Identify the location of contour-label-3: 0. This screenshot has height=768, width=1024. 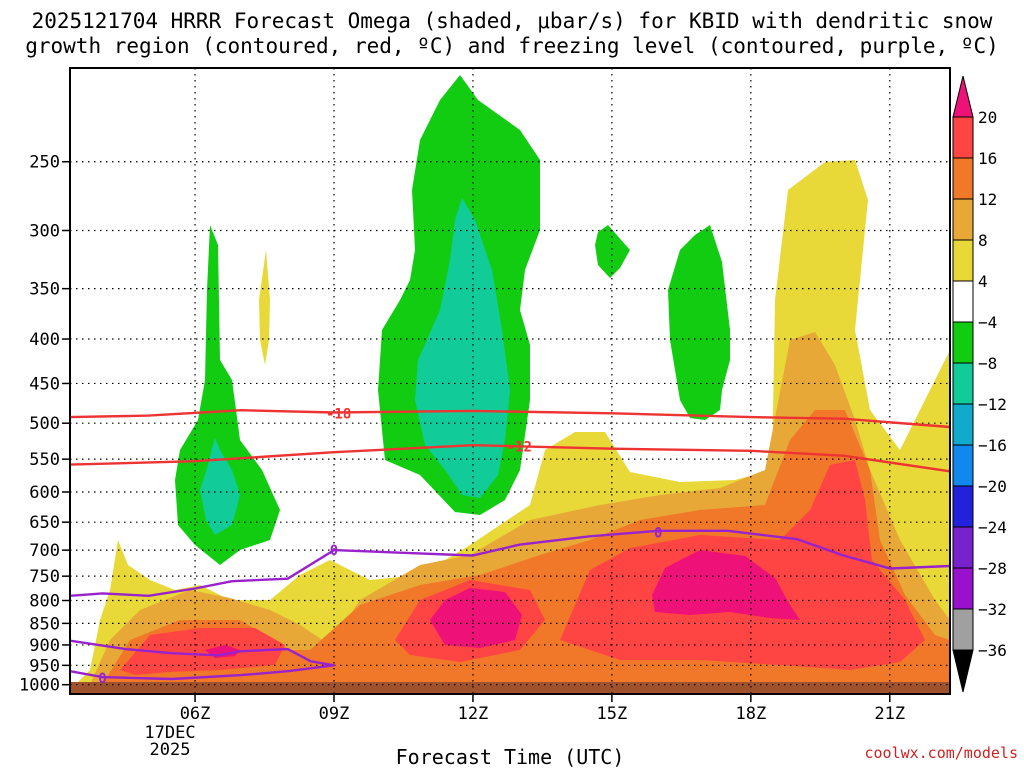
(658, 533).